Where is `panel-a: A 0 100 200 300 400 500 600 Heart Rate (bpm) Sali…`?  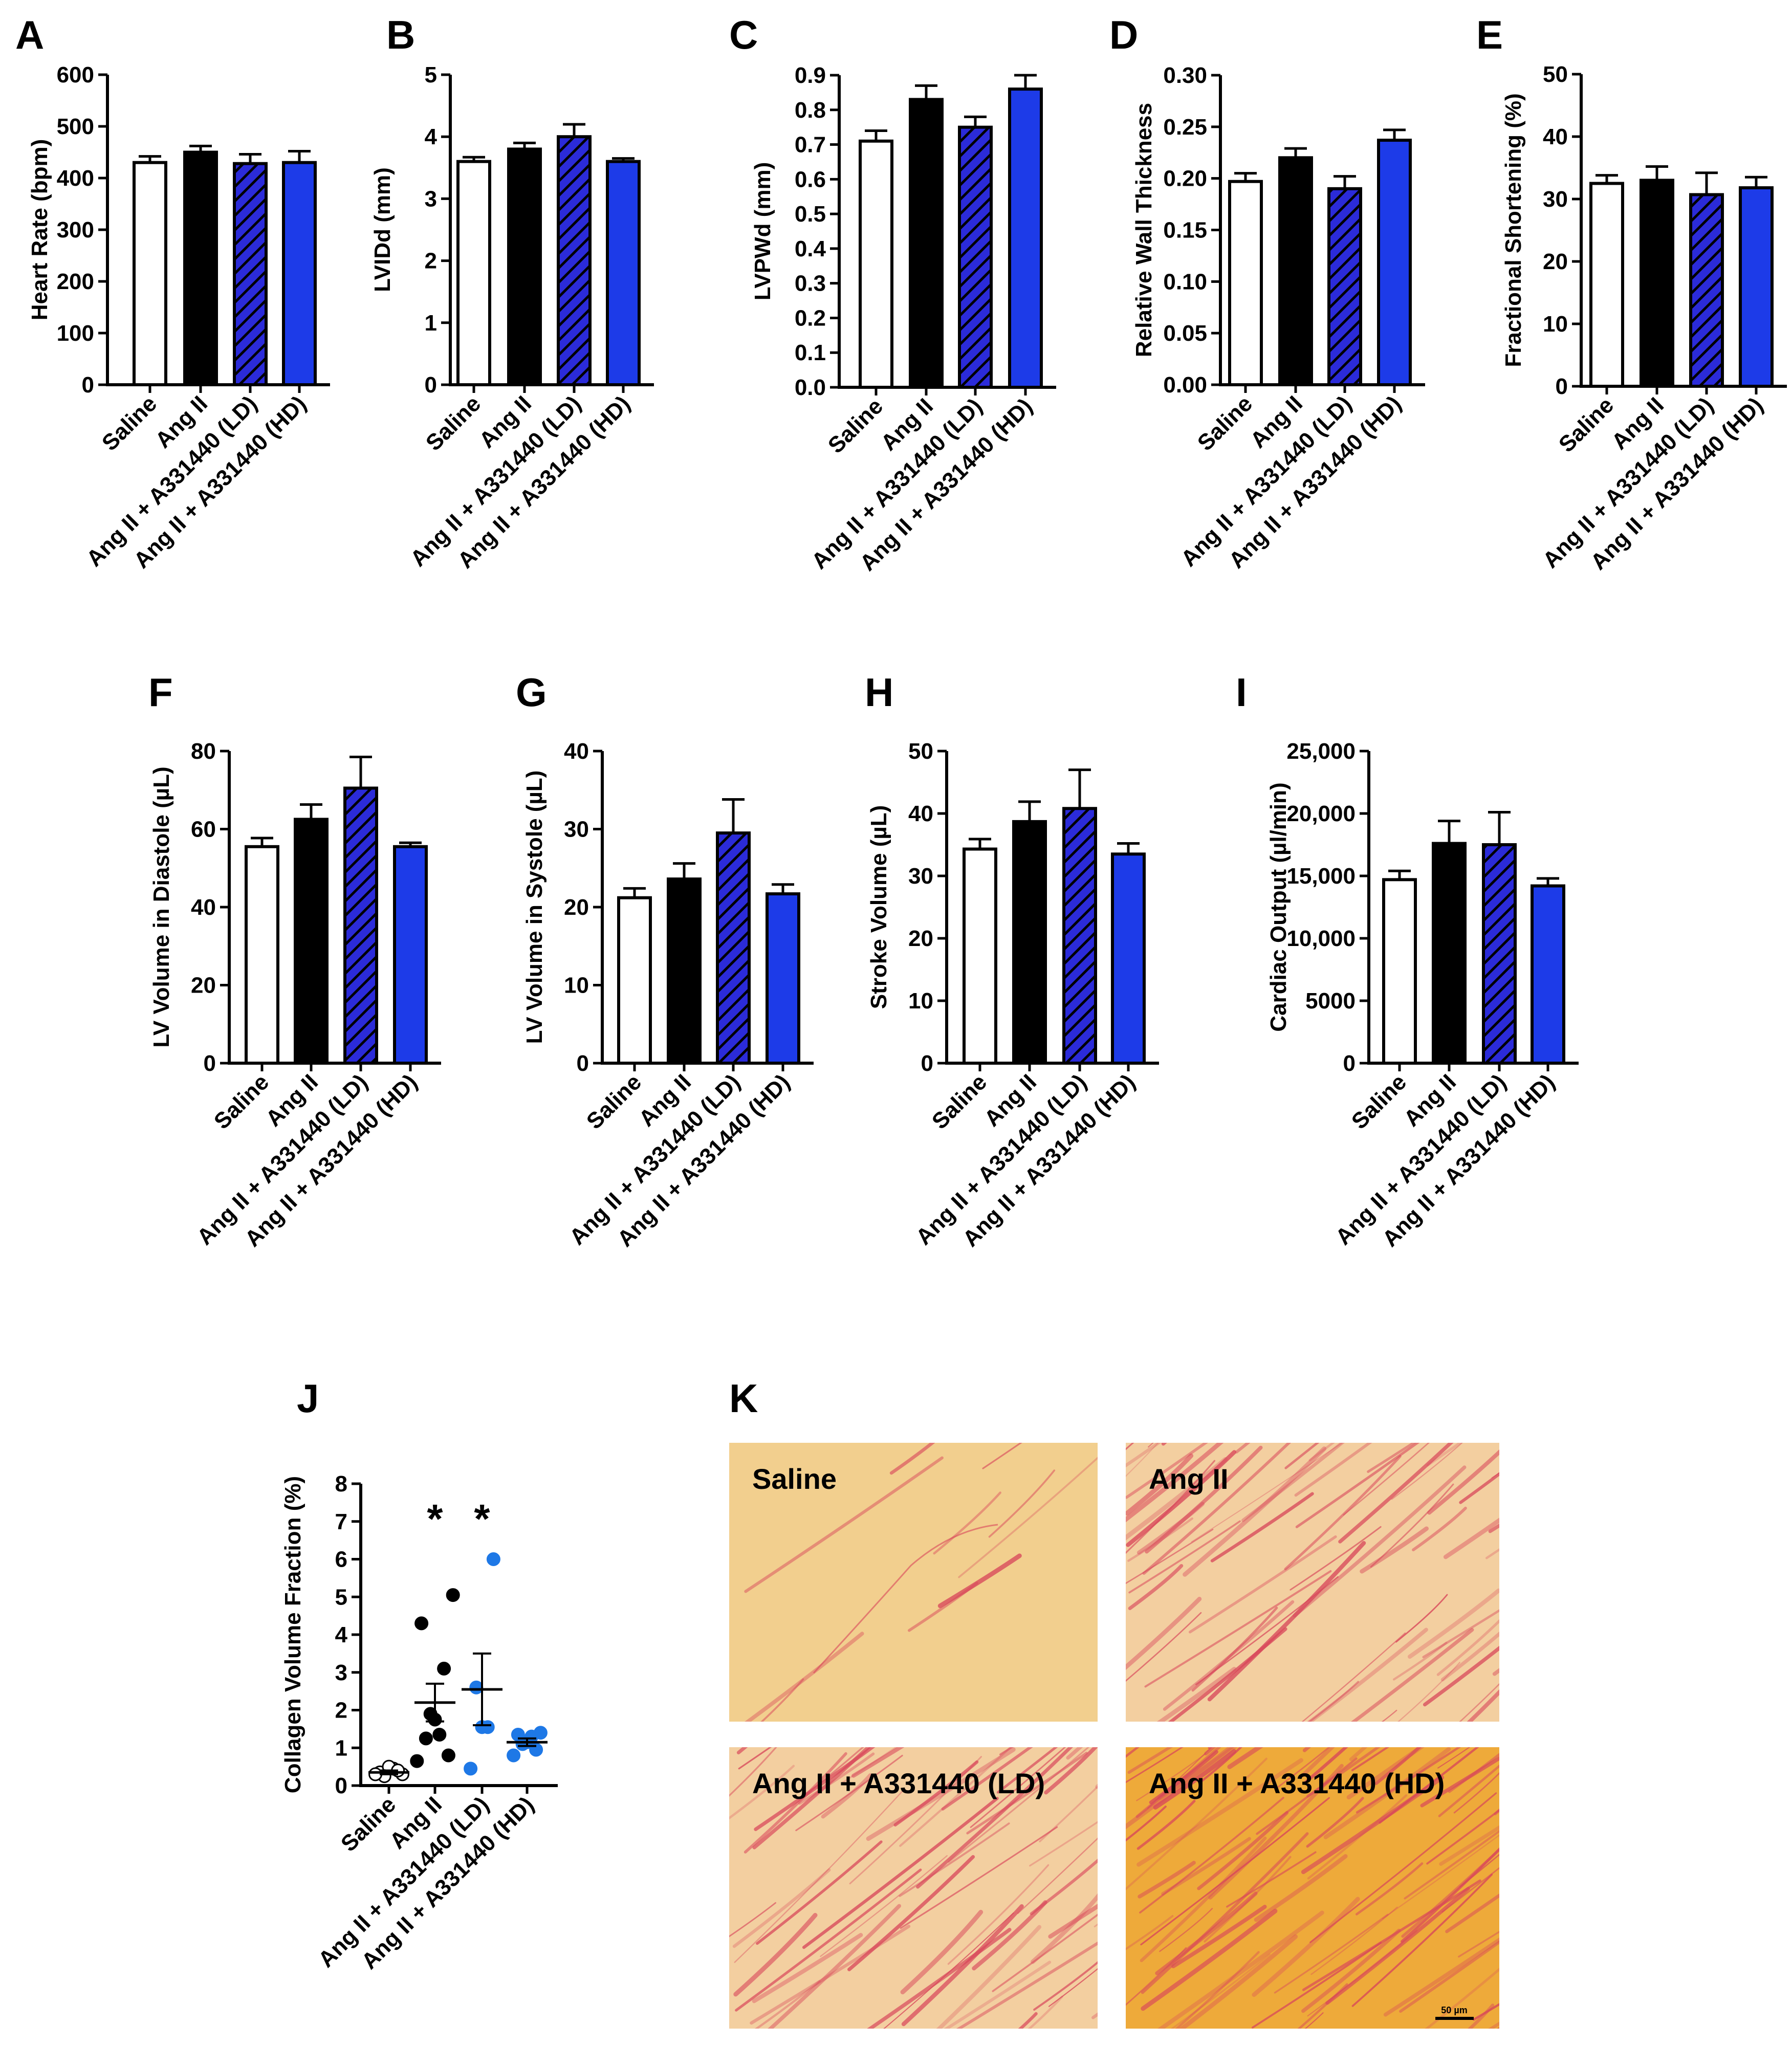 panel-a: A 0 100 200 300 400 500 600 Heart Rate (bpm) Sali… is located at coordinates (172, 293).